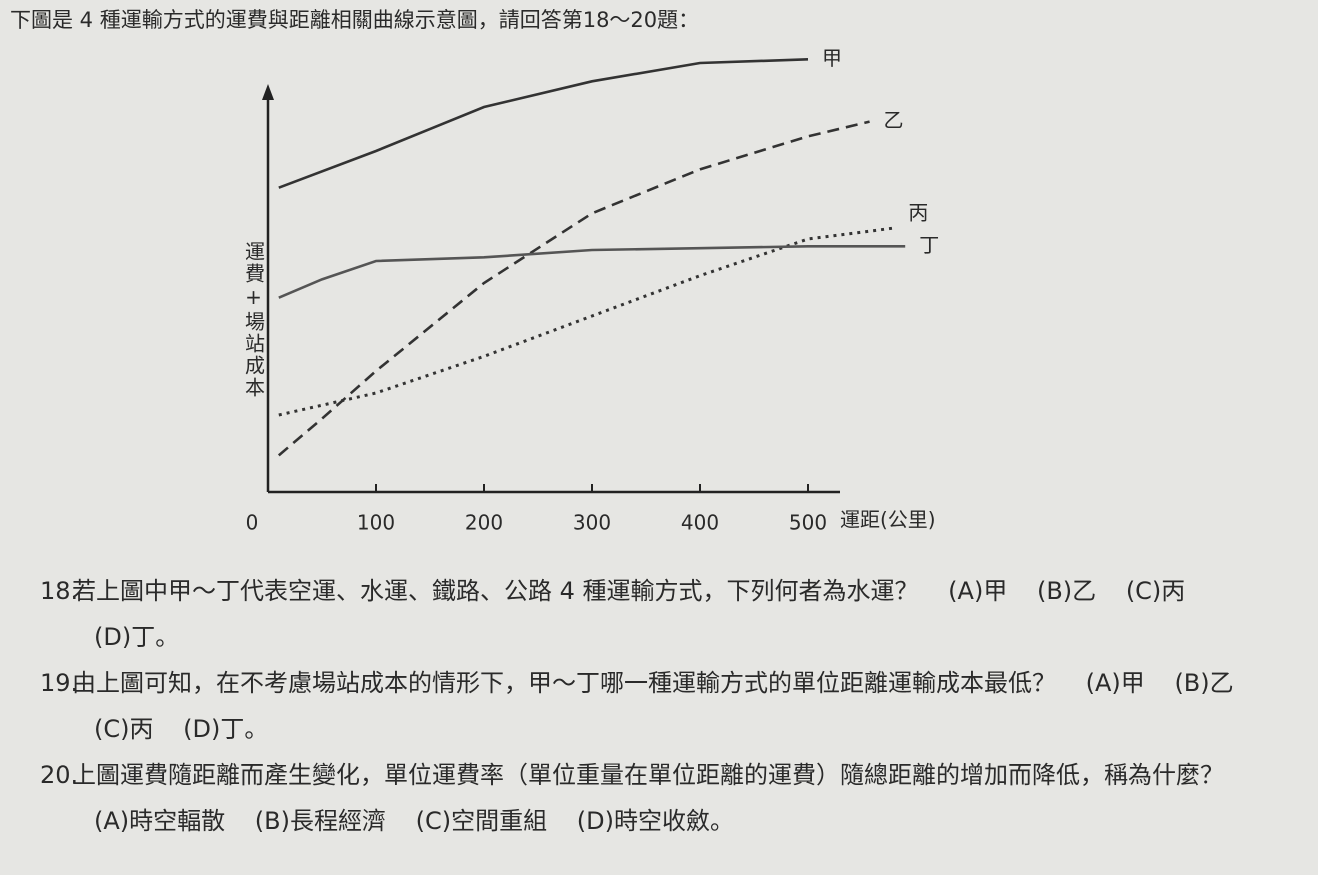  I want to click on y-axis-arrow, so click(268, 92).